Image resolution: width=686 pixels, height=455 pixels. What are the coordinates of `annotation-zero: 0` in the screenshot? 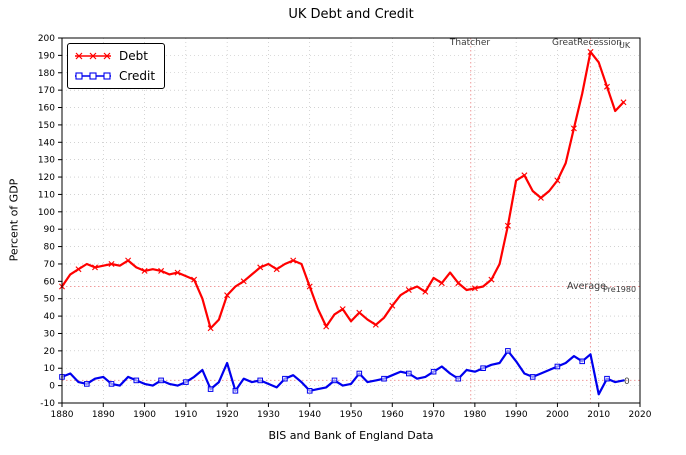 It's located at (627, 382).